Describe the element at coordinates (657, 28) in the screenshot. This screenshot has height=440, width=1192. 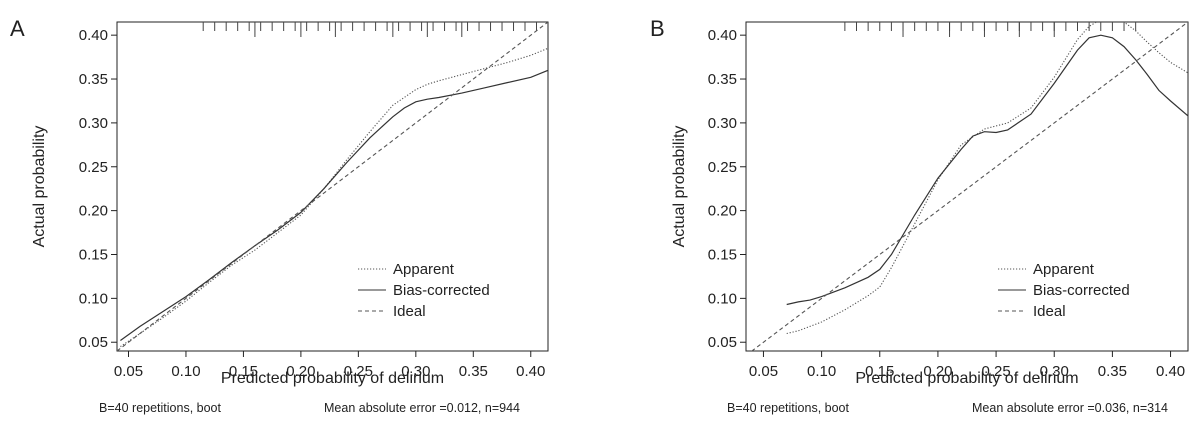
I see `panel-label: B` at that location.